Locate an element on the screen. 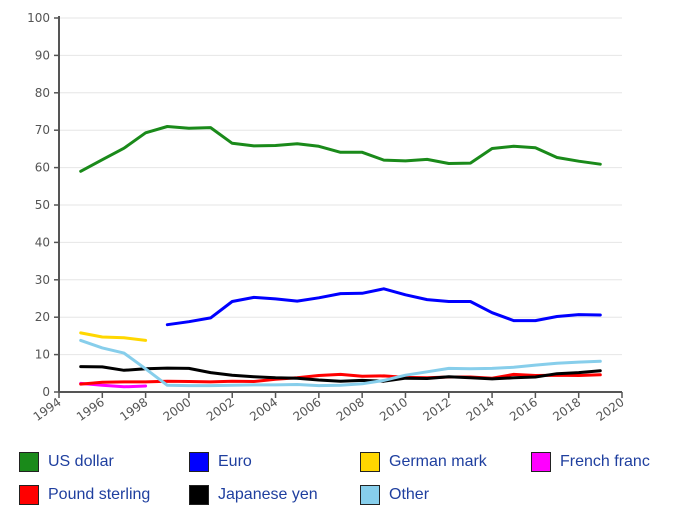 Image resolution: width=683 pixels, height=526 pixels. x-tick-label: 2020 is located at coordinates (610, 409).